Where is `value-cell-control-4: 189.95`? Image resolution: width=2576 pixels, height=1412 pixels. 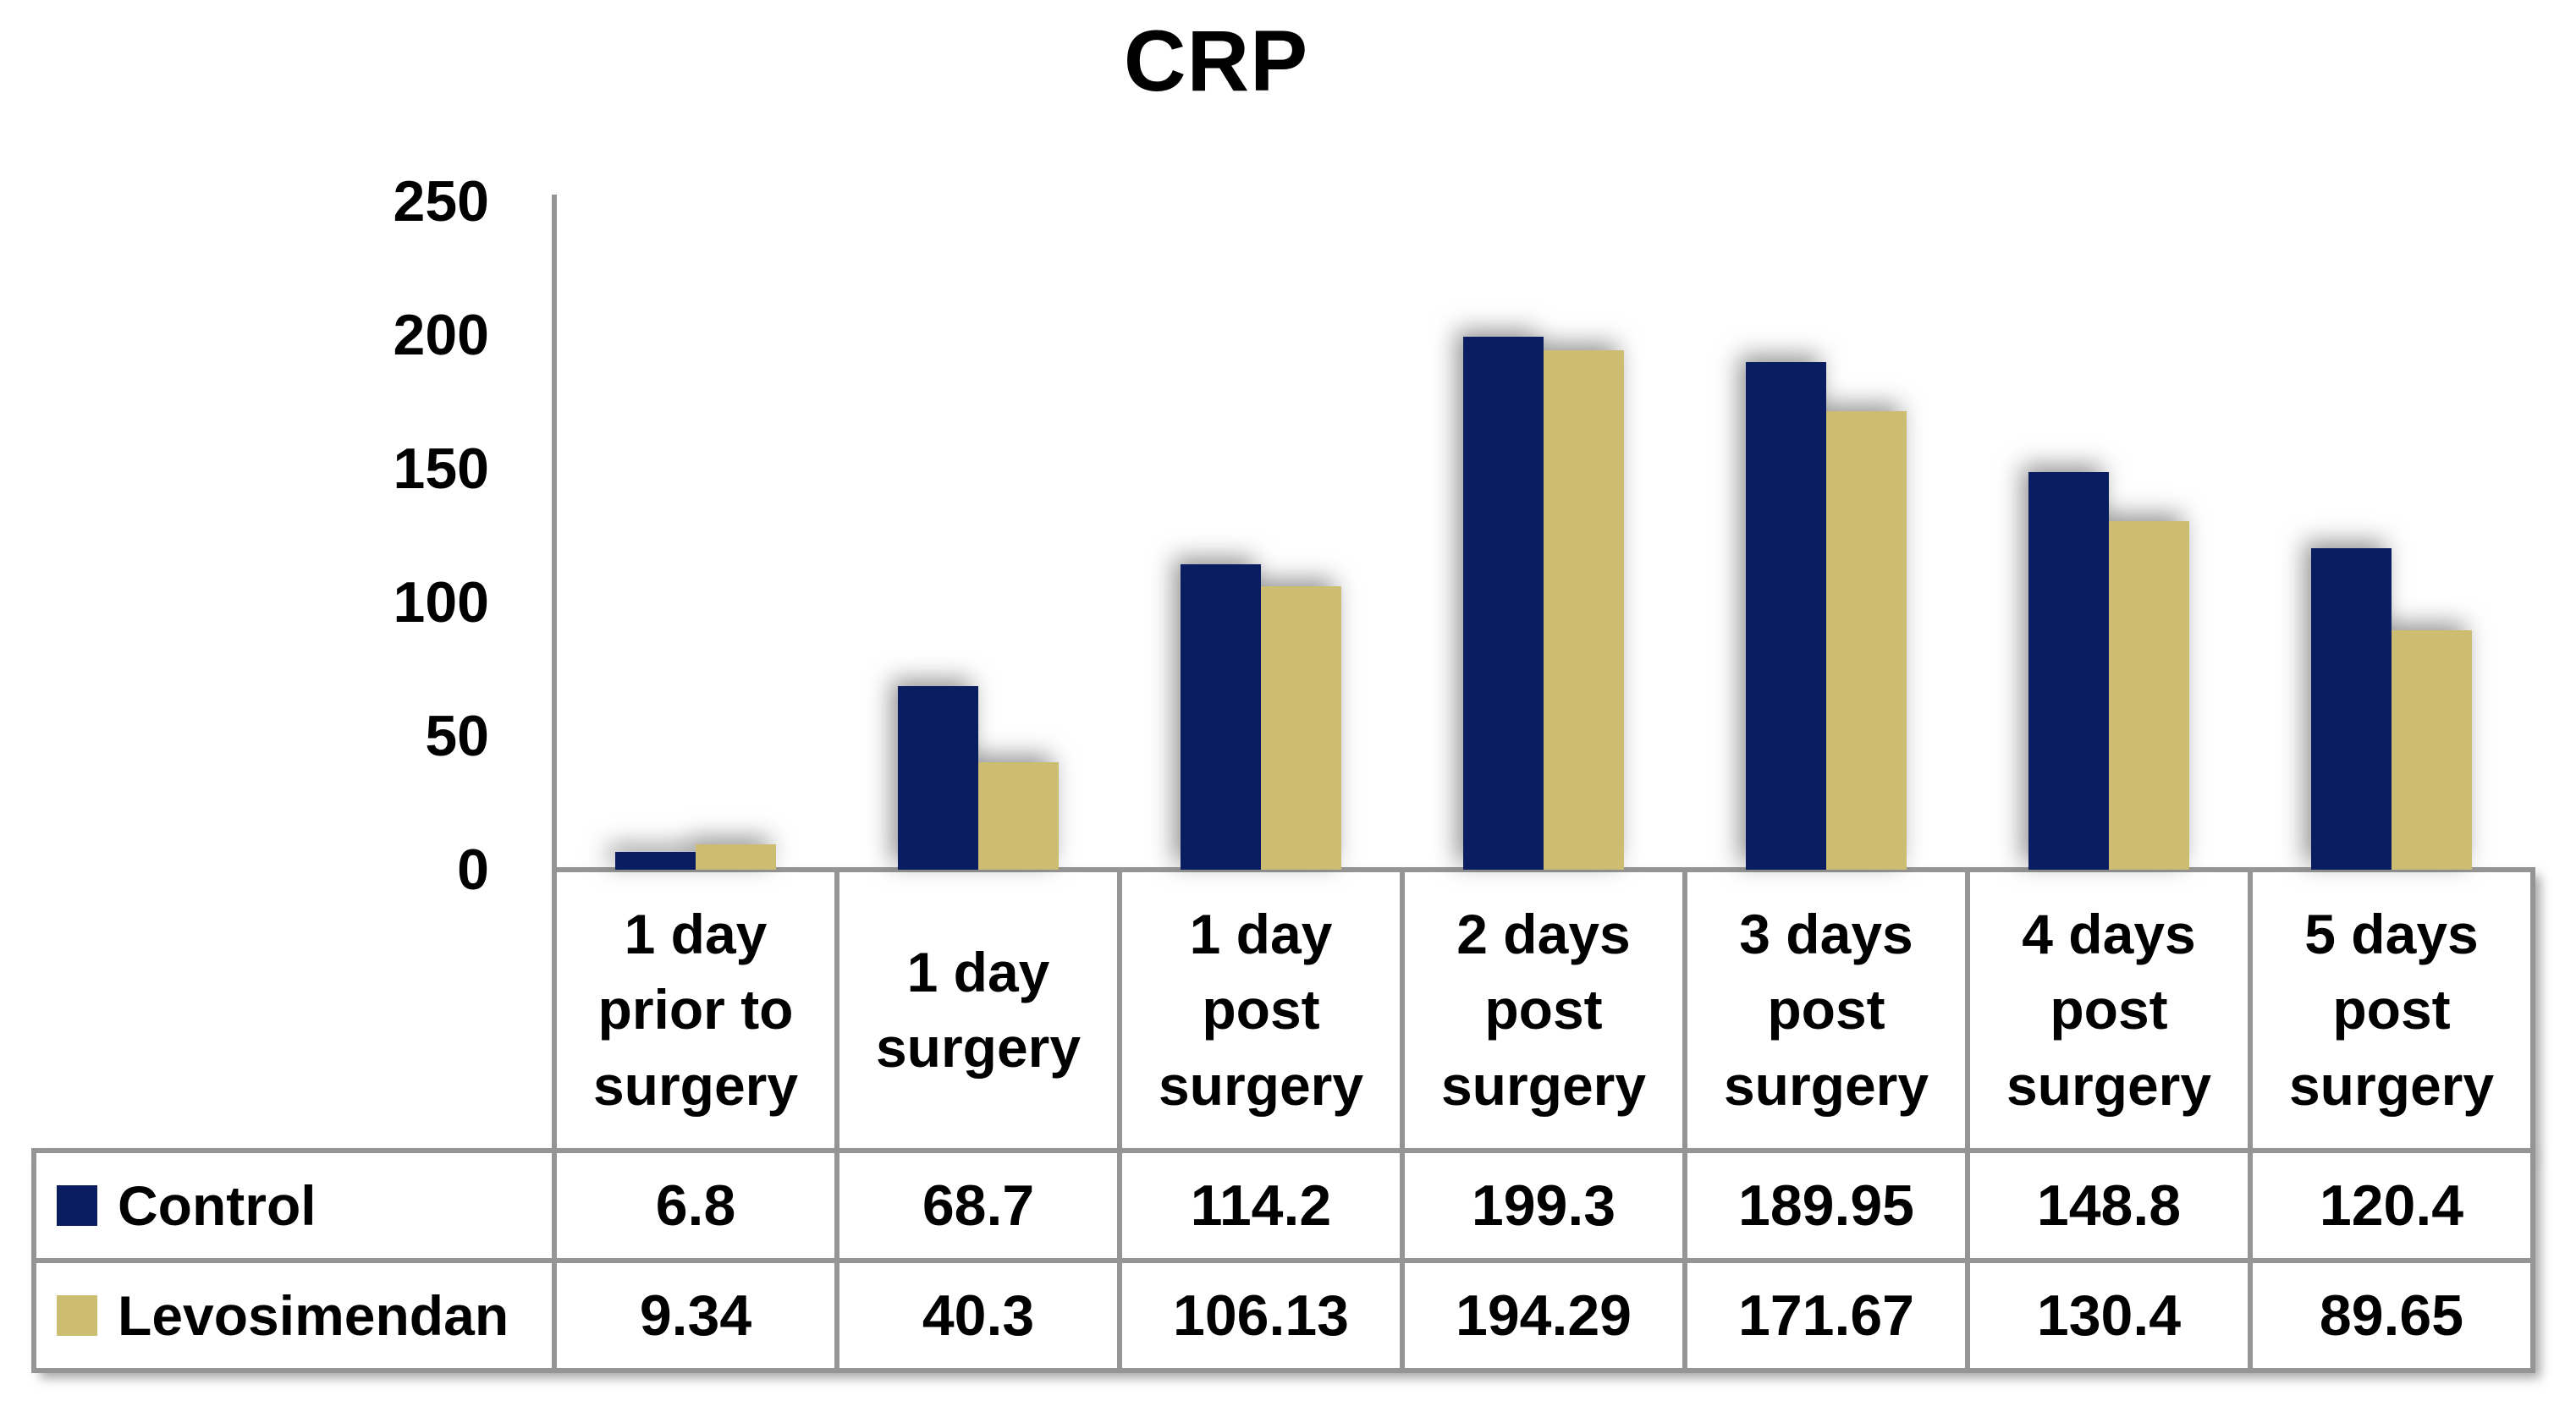
value-cell-control-4: 189.95 is located at coordinates (1826, 1206).